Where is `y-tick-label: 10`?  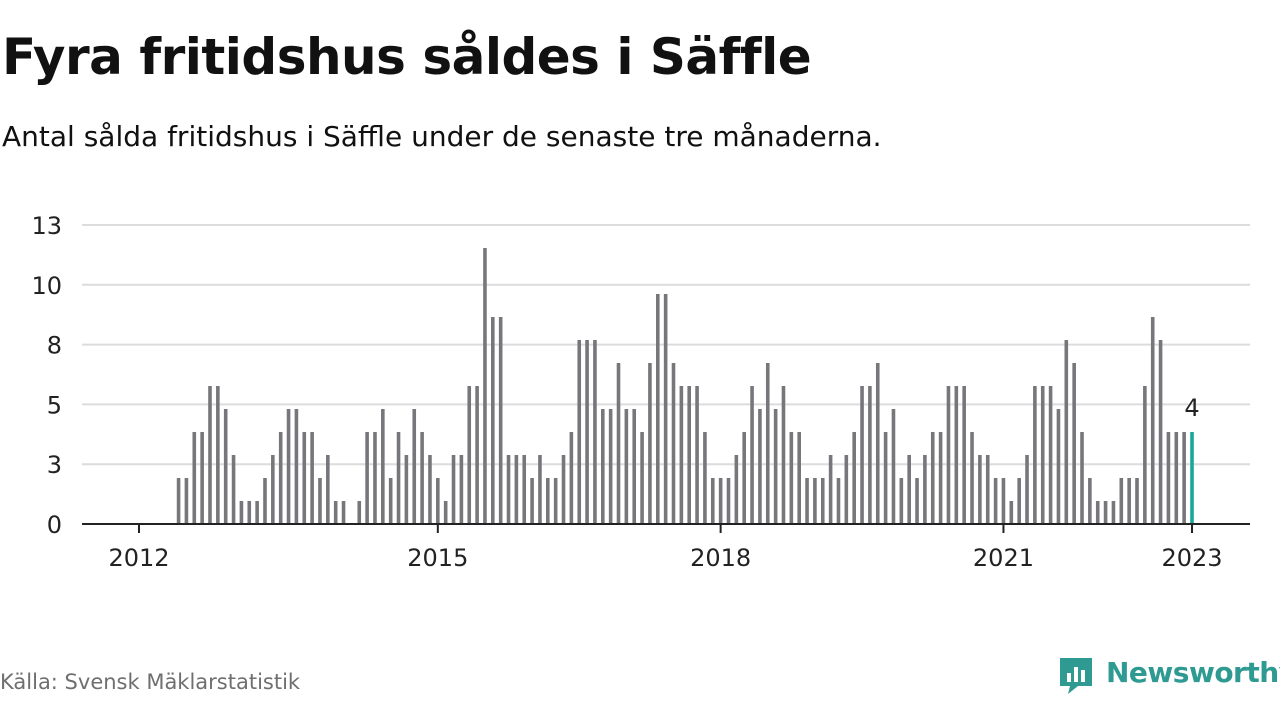
y-tick-label: 10 is located at coordinates (46, 286).